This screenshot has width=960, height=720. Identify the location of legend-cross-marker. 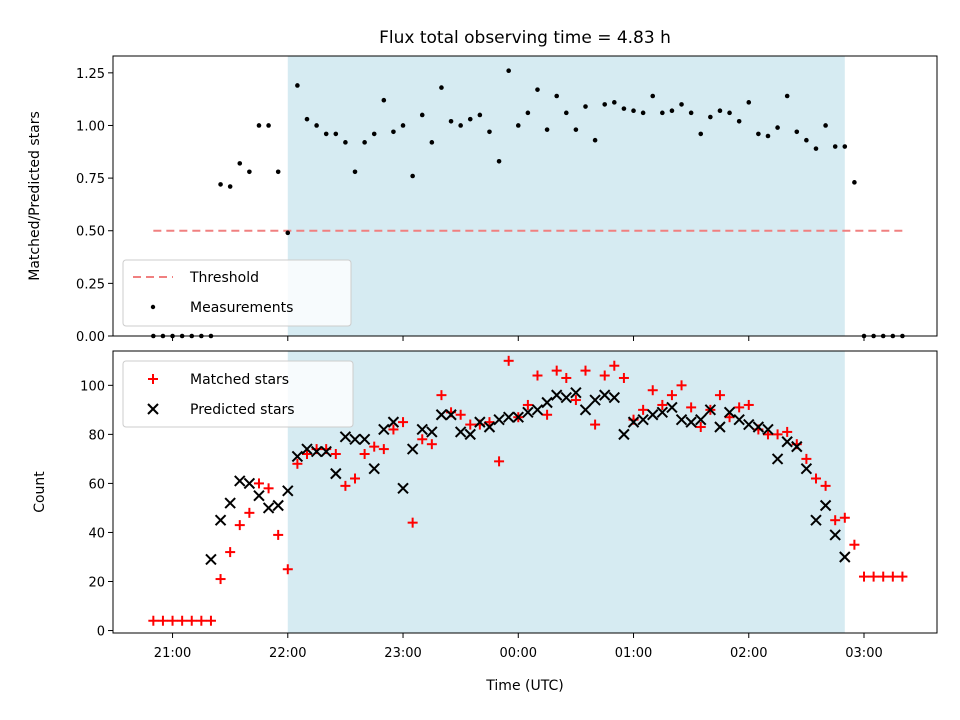
(153, 409).